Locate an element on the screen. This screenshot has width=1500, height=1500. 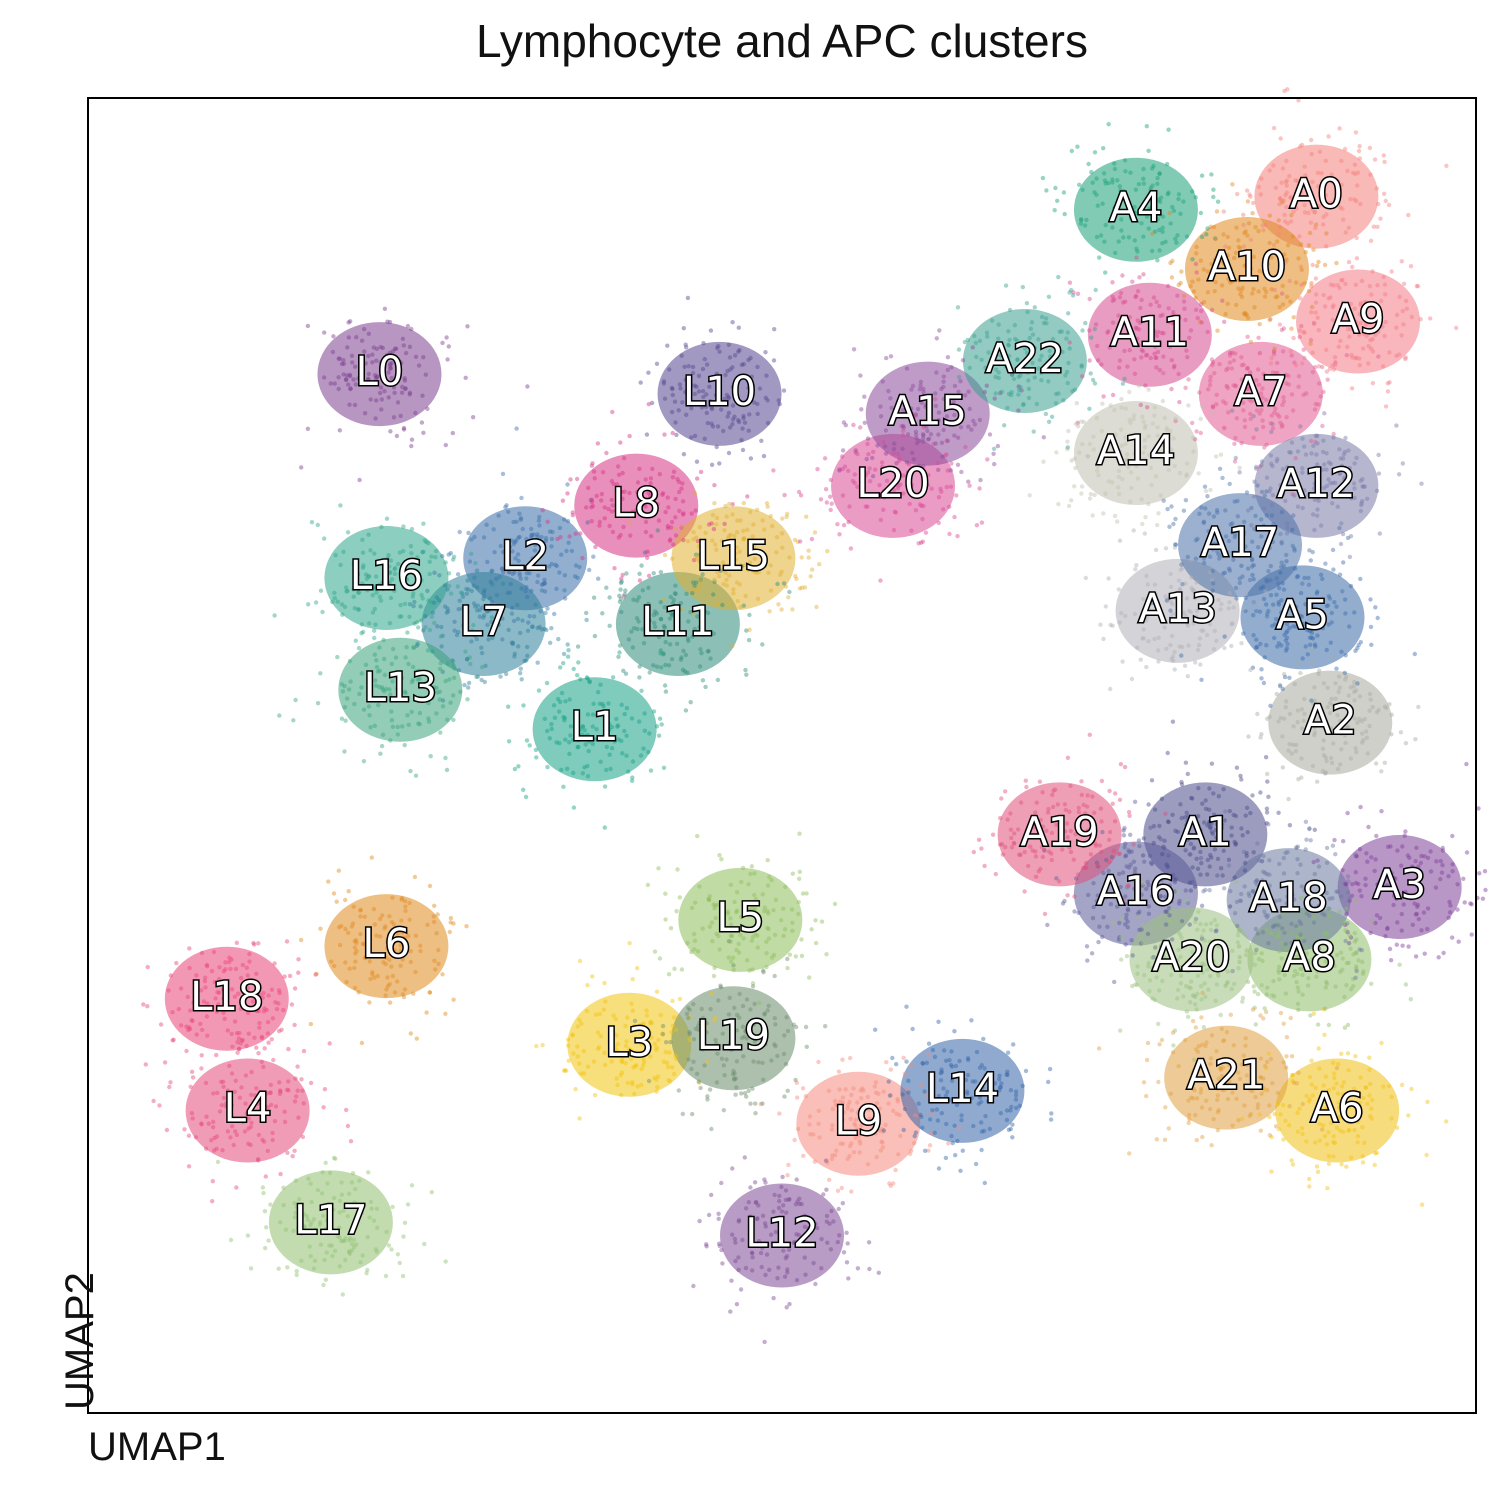
cluster-label-a12: A12 is located at coordinates (1316, 484).